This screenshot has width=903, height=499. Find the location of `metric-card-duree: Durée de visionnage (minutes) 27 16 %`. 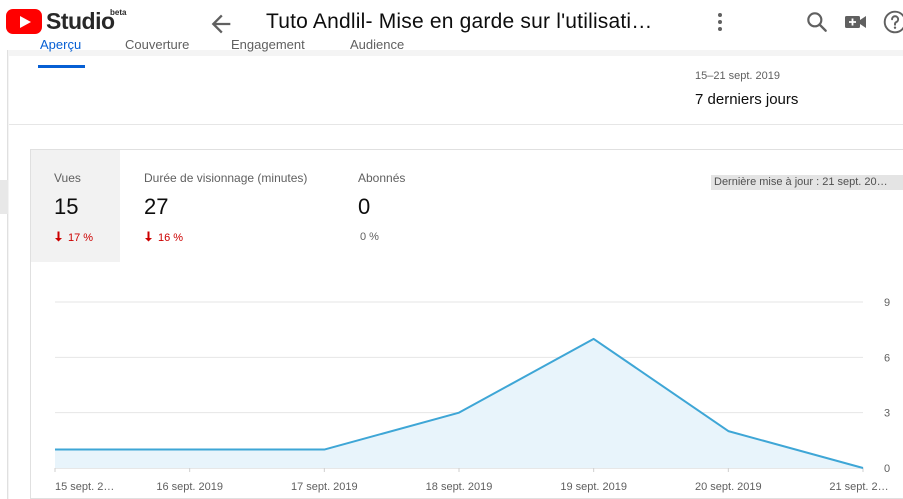

metric-card-duree: Durée de visionnage (minutes) 27 16 % is located at coordinates (220, 206).